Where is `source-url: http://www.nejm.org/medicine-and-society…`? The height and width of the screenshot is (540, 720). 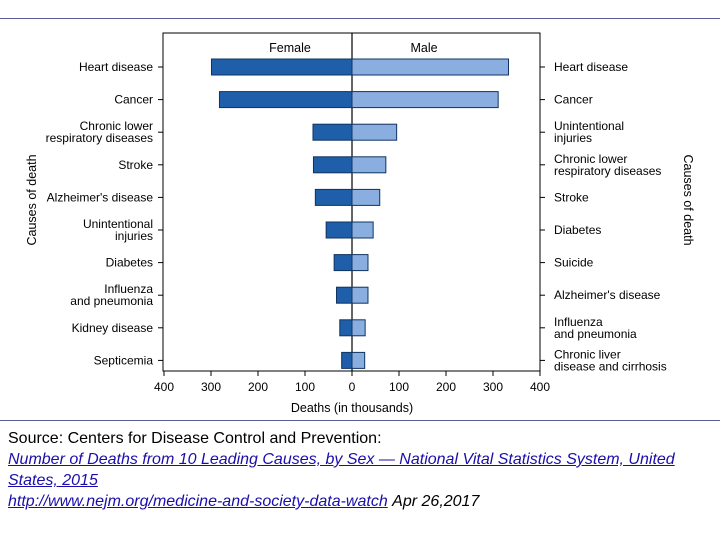 source-url: http://www.nejm.org/medicine-and-society… is located at coordinates (198, 501).